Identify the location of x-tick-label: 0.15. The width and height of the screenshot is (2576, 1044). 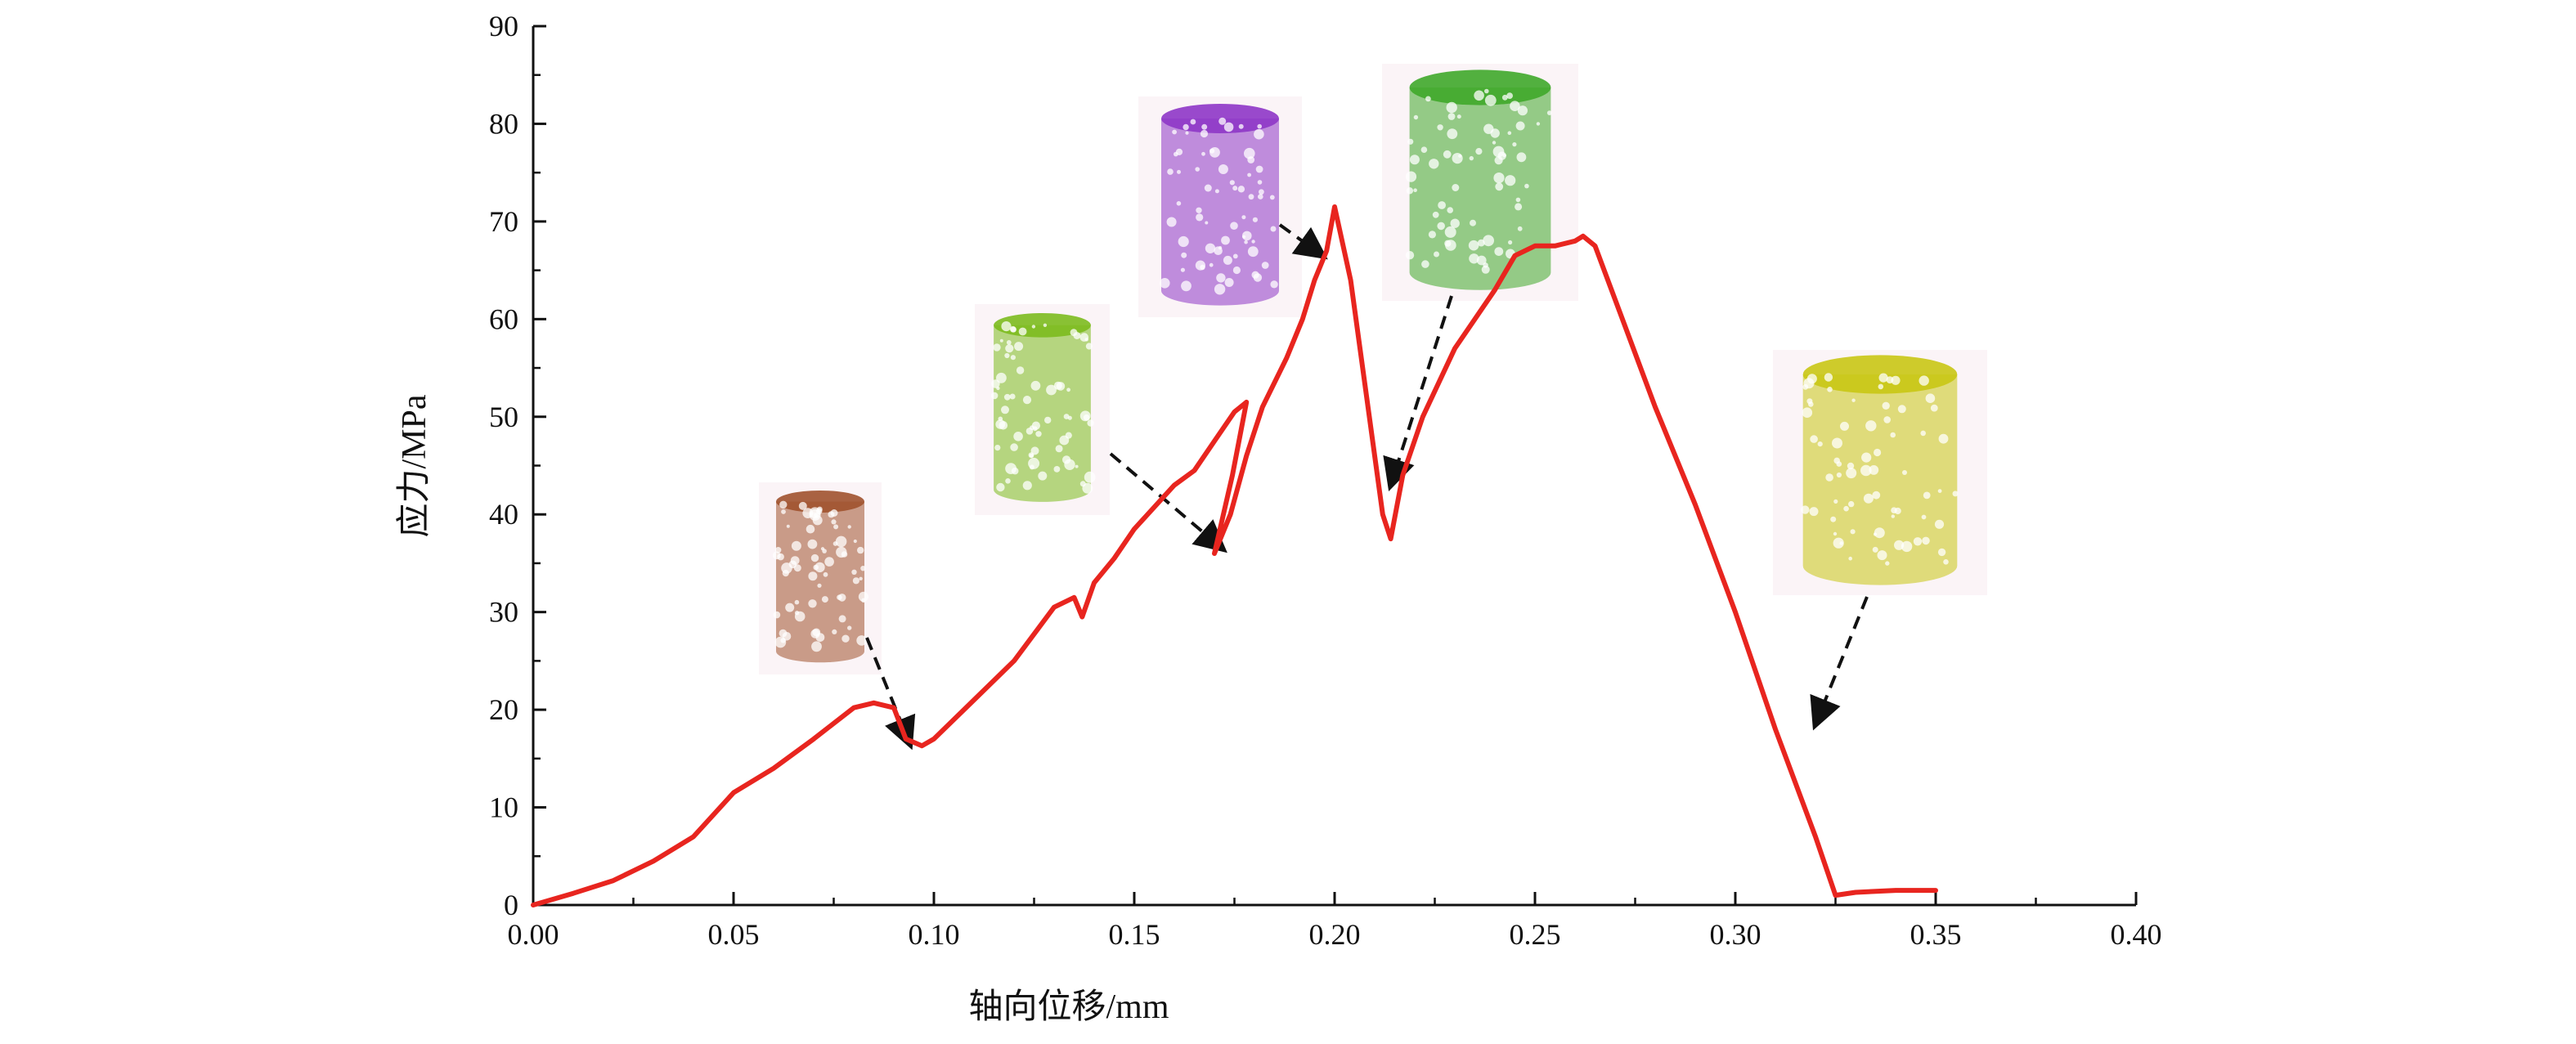
(1135, 934).